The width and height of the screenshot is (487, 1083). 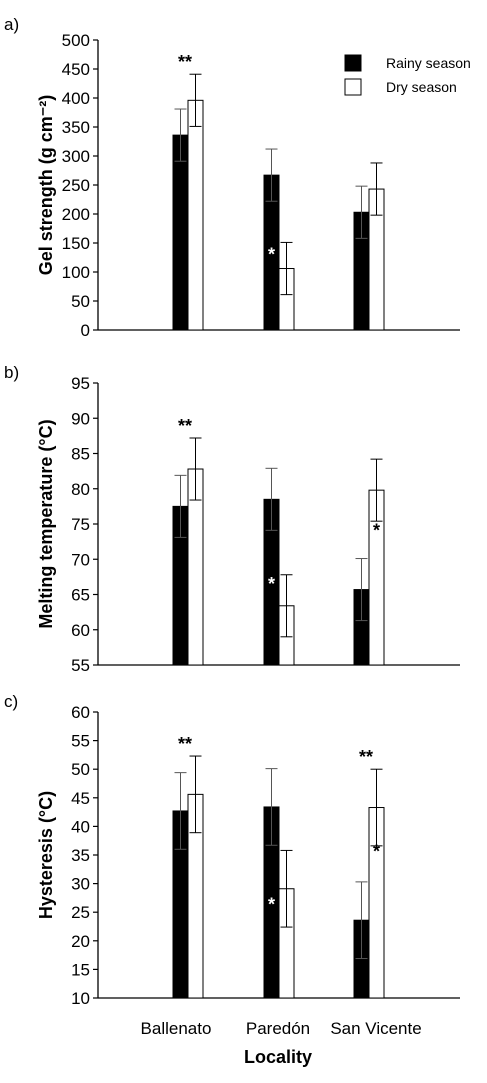 I want to click on y-tick-label: 45, so click(x=80, y=798).